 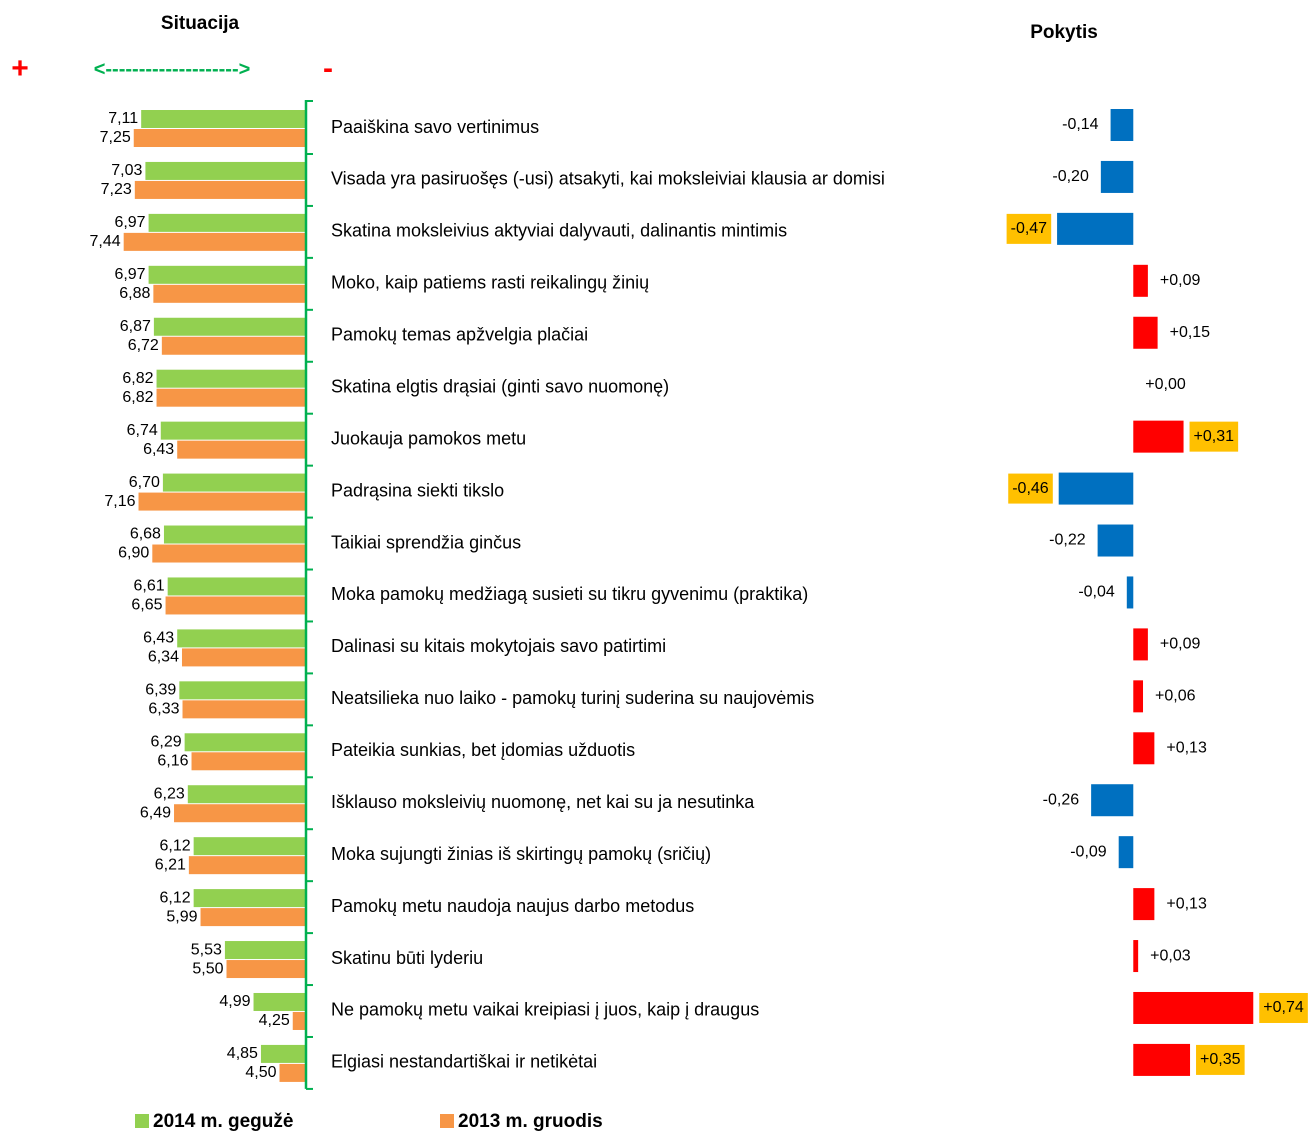 I want to click on change-label: -0,26, so click(x=1061, y=799).